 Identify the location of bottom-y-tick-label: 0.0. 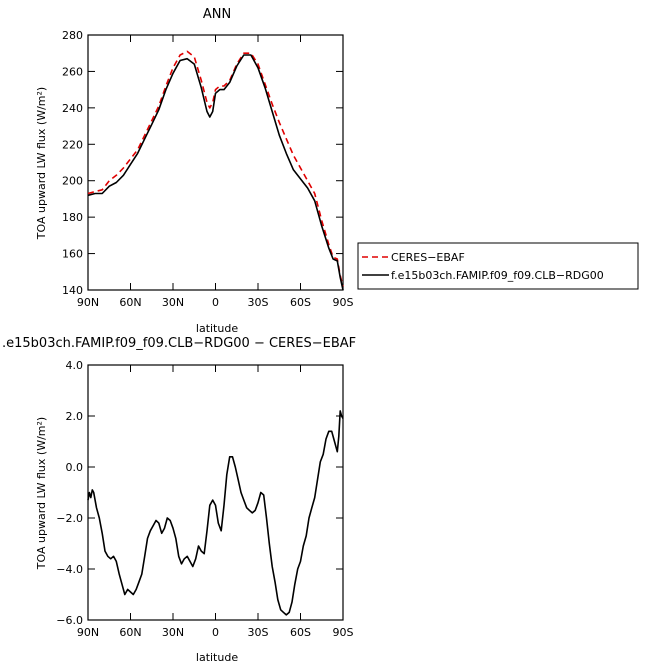
(75, 467).